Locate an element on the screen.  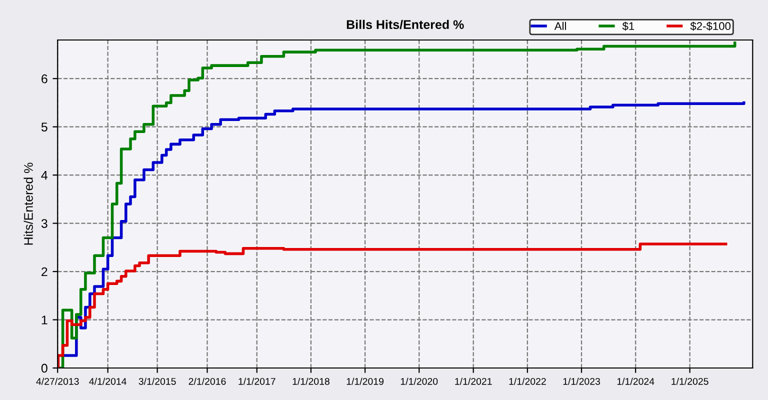
chart-title: Bills Hits/Entered % is located at coordinates (405, 25).